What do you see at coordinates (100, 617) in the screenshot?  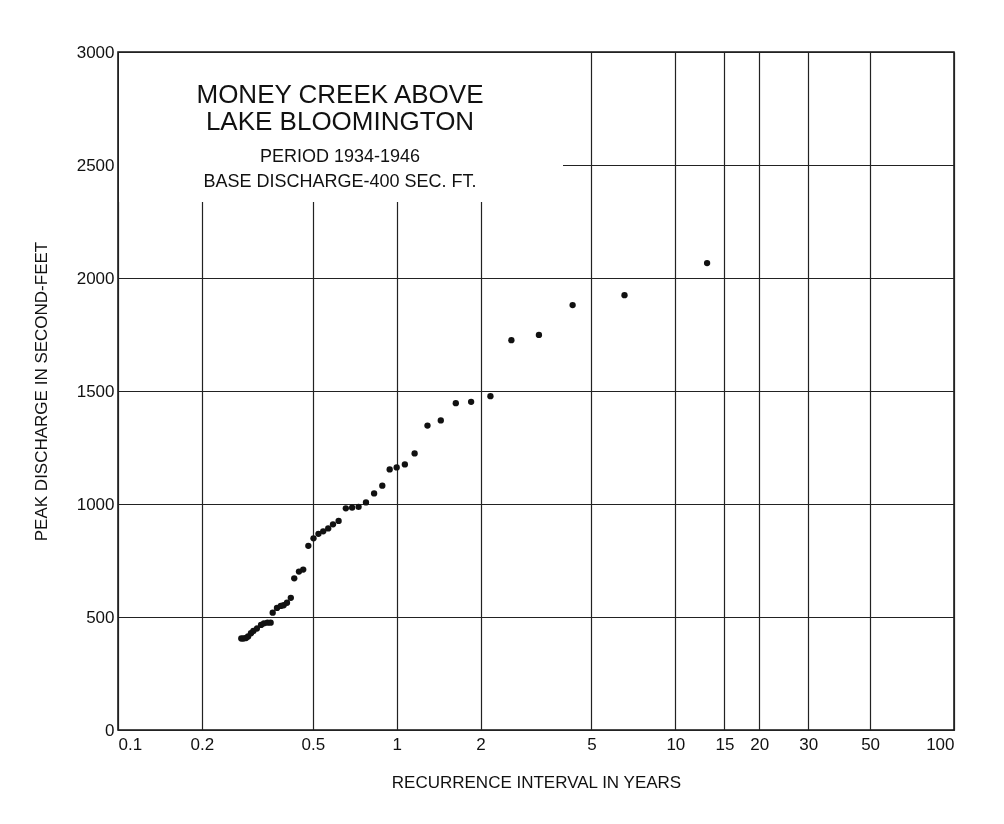 I see `y-tick-label: 500` at bounding box center [100, 617].